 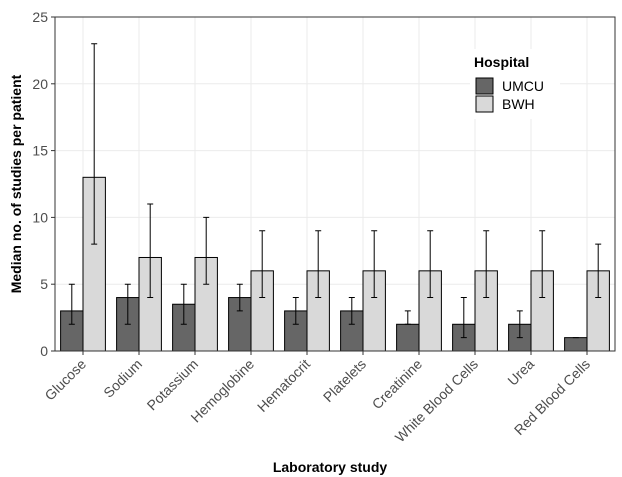 I want to click on y-tick-label: 15, so click(x=40, y=151).